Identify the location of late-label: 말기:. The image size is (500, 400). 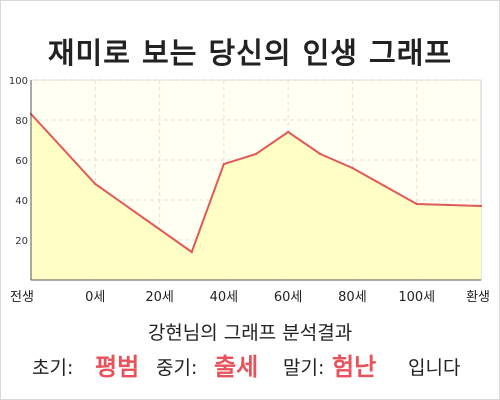
(304, 368).